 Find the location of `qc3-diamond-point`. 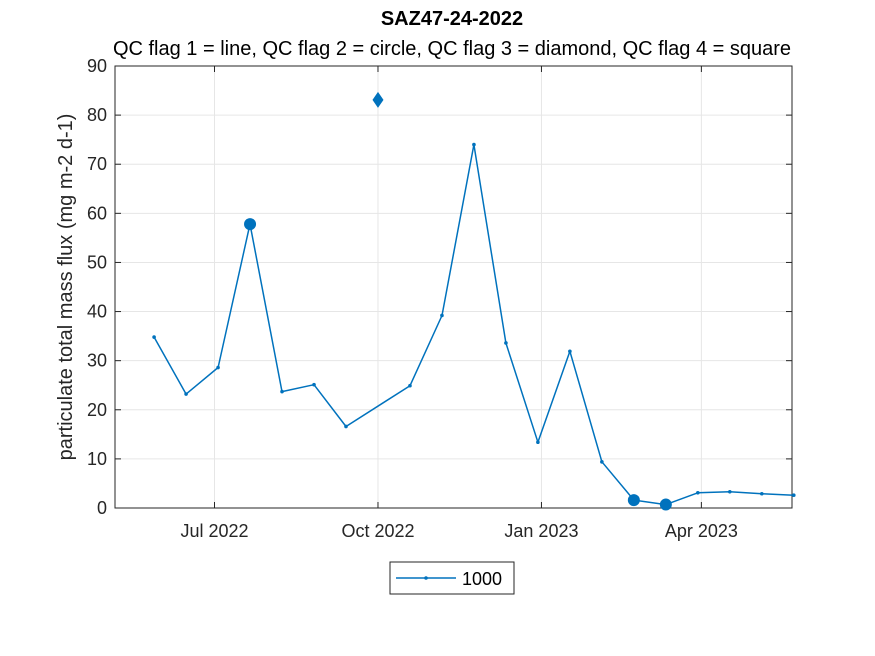

qc3-diamond-point is located at coordinates (378, 99).